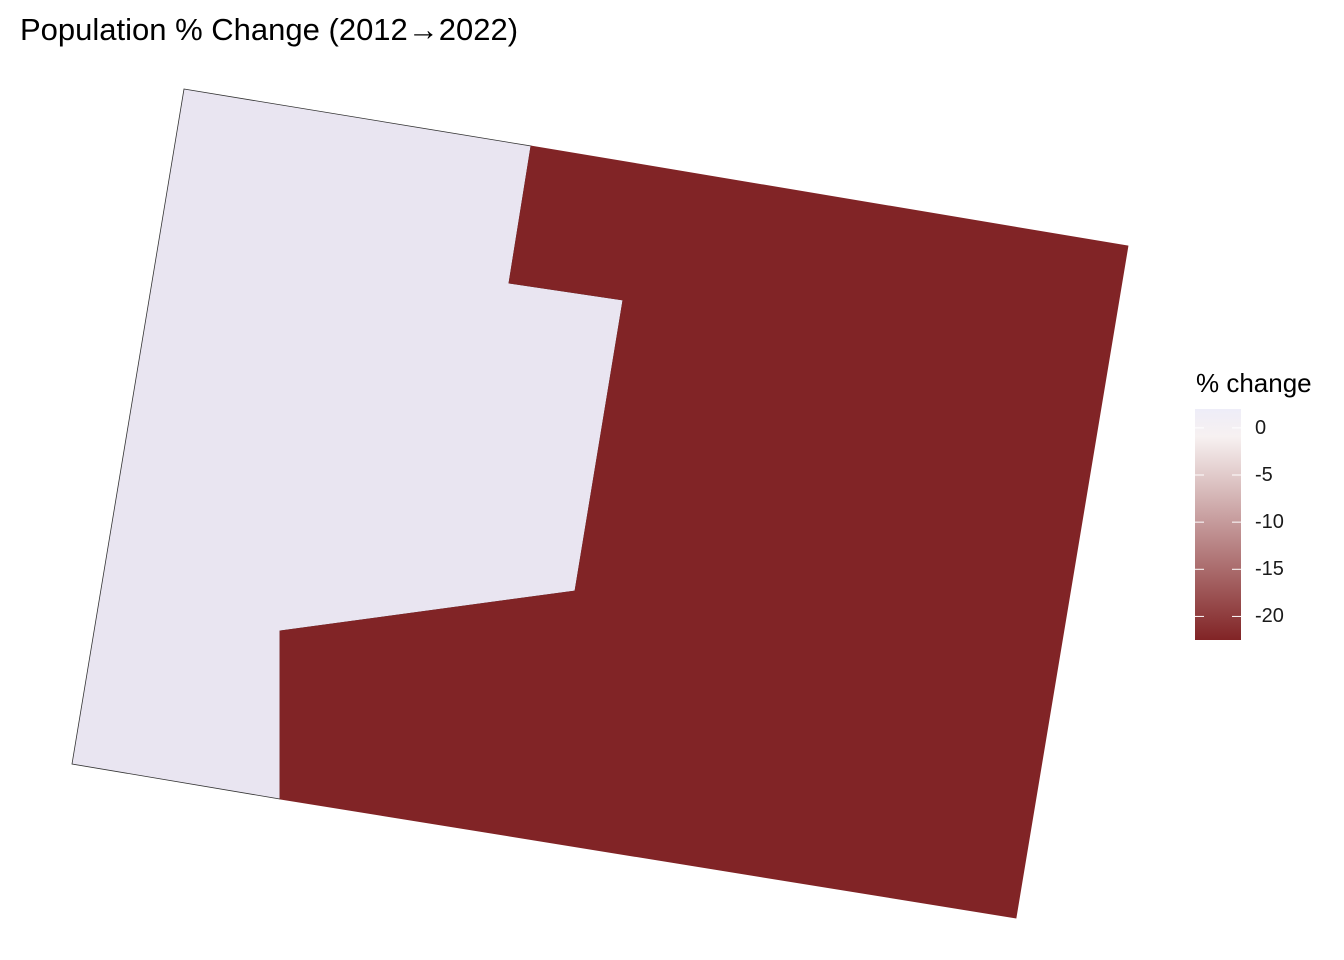 This screenshot has height=960, width=1344. I want to click on legend-tick-label: -15, so click(1269, 569).